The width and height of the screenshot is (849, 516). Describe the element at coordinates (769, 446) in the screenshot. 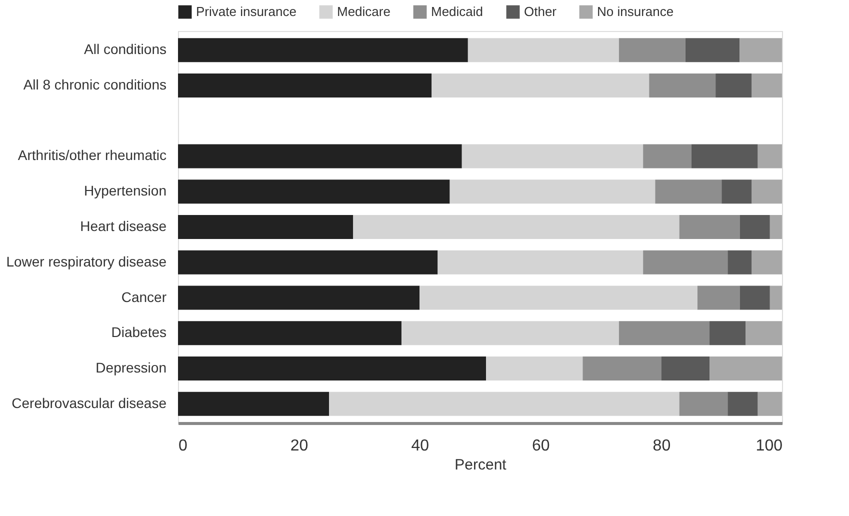

I see `x-tick-label: 100` at that location.